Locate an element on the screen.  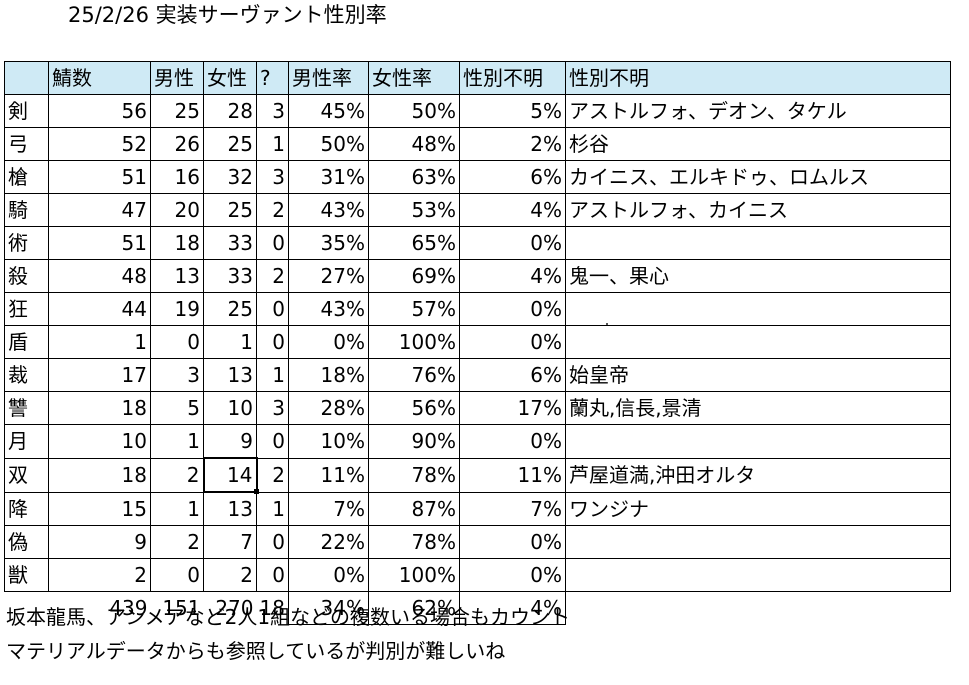
male-rate-cell: 22% is located at coordinates (328, 542).